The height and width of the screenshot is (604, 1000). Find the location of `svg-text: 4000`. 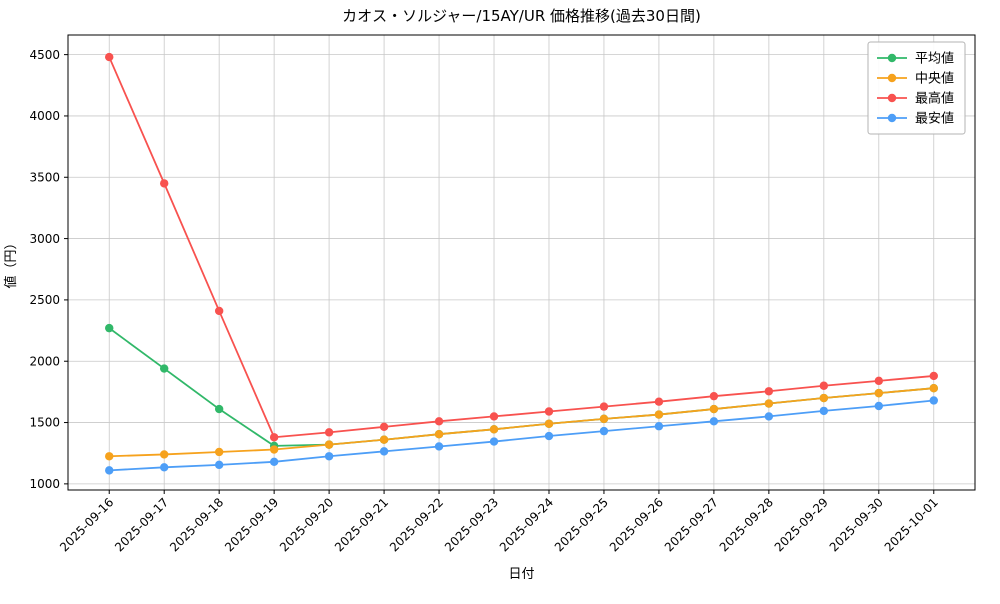

svg-text: 4000 is located at coordinates (44, 116).